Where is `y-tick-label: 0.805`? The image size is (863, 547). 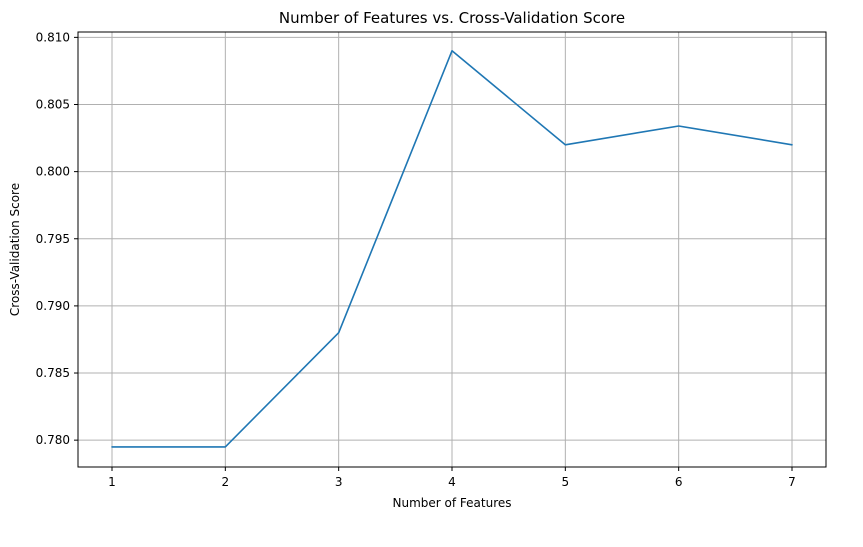
y-tick-label: 0.805 is located at coordinates (53, 105).